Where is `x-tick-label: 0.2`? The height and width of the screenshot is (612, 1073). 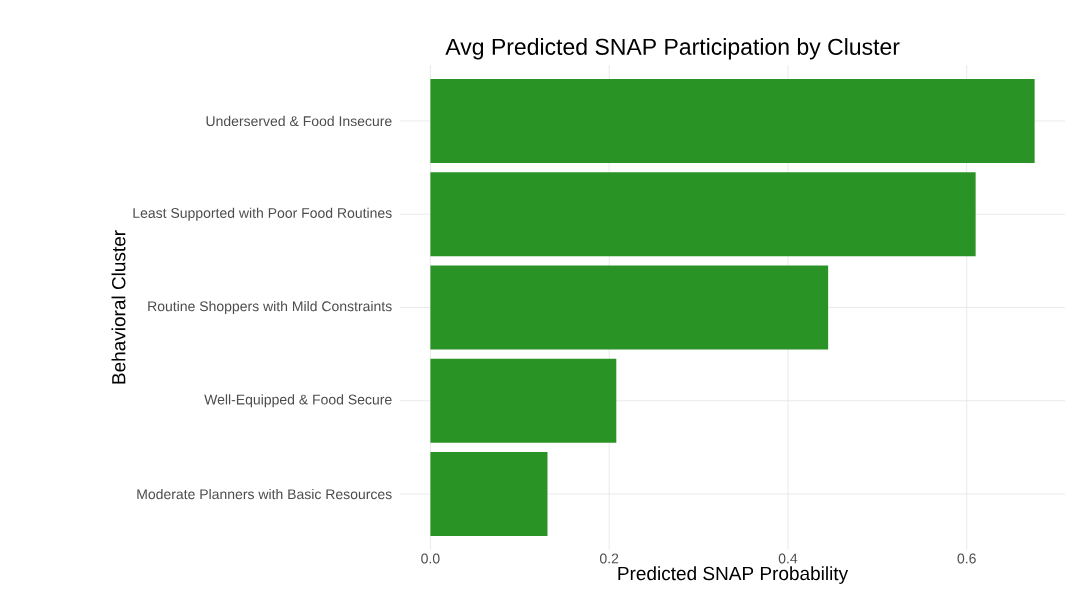
x-tick-label: 0.2 is located at coordinates (609, 558).